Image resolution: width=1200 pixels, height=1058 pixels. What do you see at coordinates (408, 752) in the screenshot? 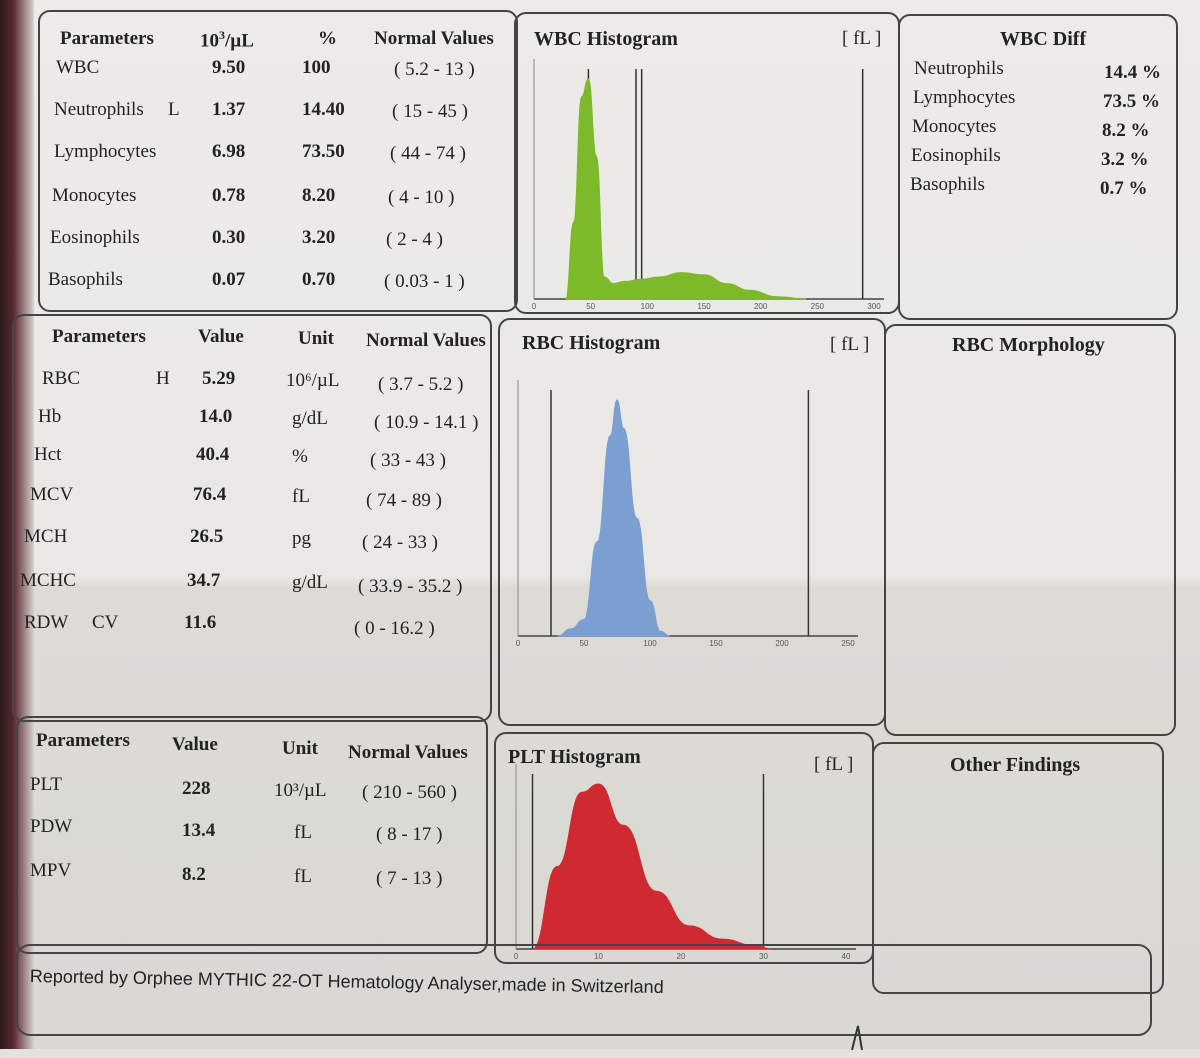
I see `plt-header-normal: Normal Values` at bounding box center [408, 752].